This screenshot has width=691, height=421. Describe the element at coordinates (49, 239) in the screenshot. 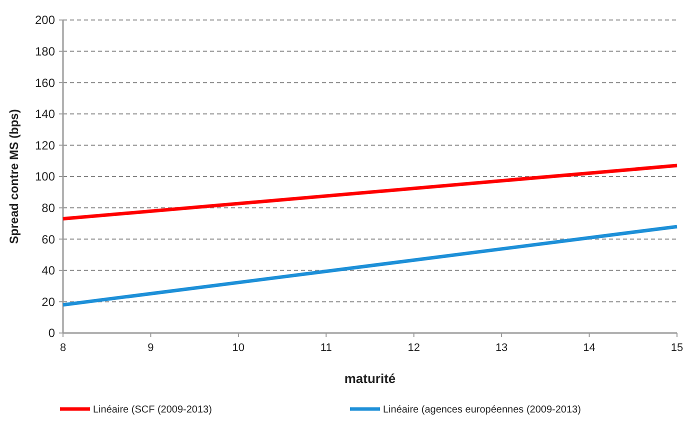

I see `y-tick-label: 60` at that location.